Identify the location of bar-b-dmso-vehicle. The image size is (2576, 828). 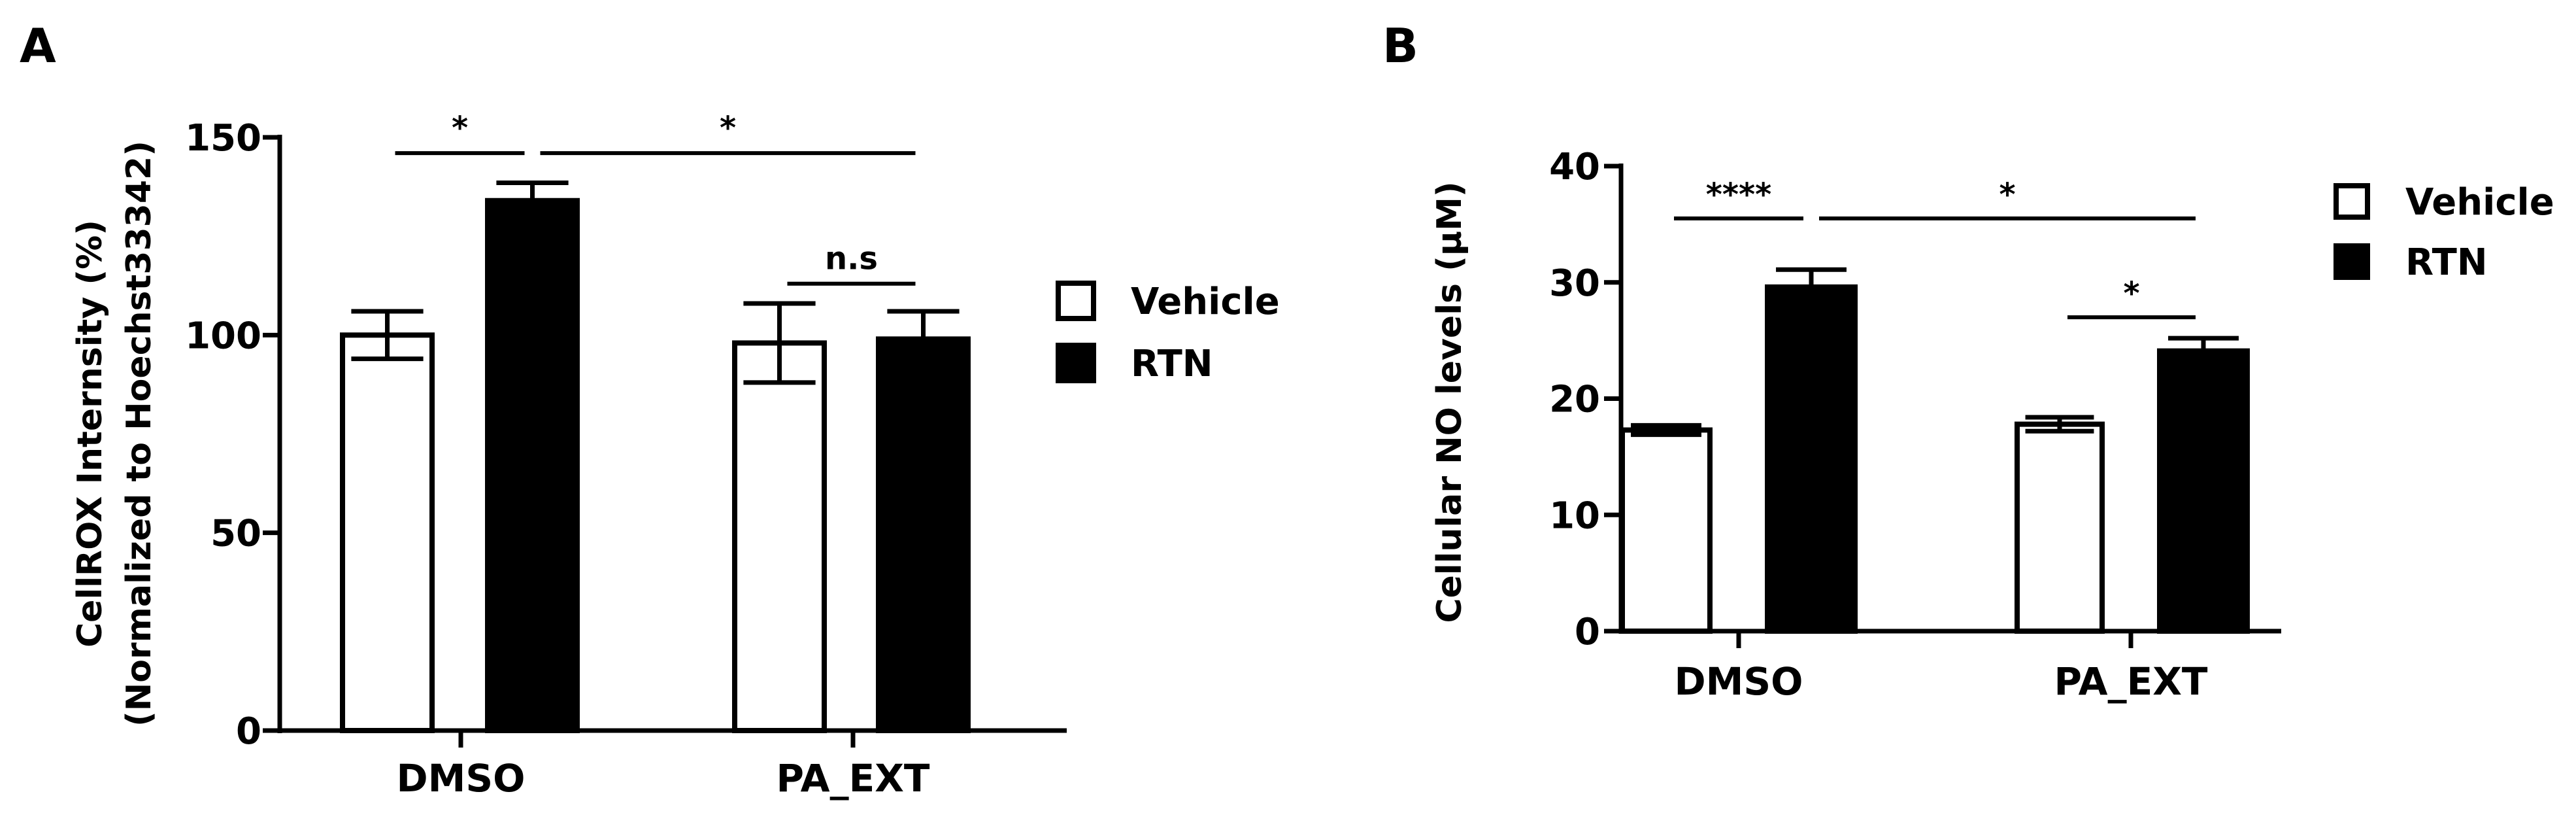
(1667, 530).